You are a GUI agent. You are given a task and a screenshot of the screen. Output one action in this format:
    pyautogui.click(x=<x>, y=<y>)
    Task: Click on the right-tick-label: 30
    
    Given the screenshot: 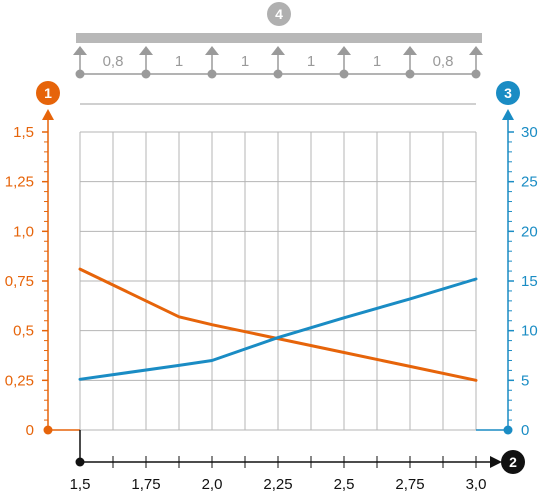 What is the action you would take?
    pyautogui.click(x=529, y=132)
    